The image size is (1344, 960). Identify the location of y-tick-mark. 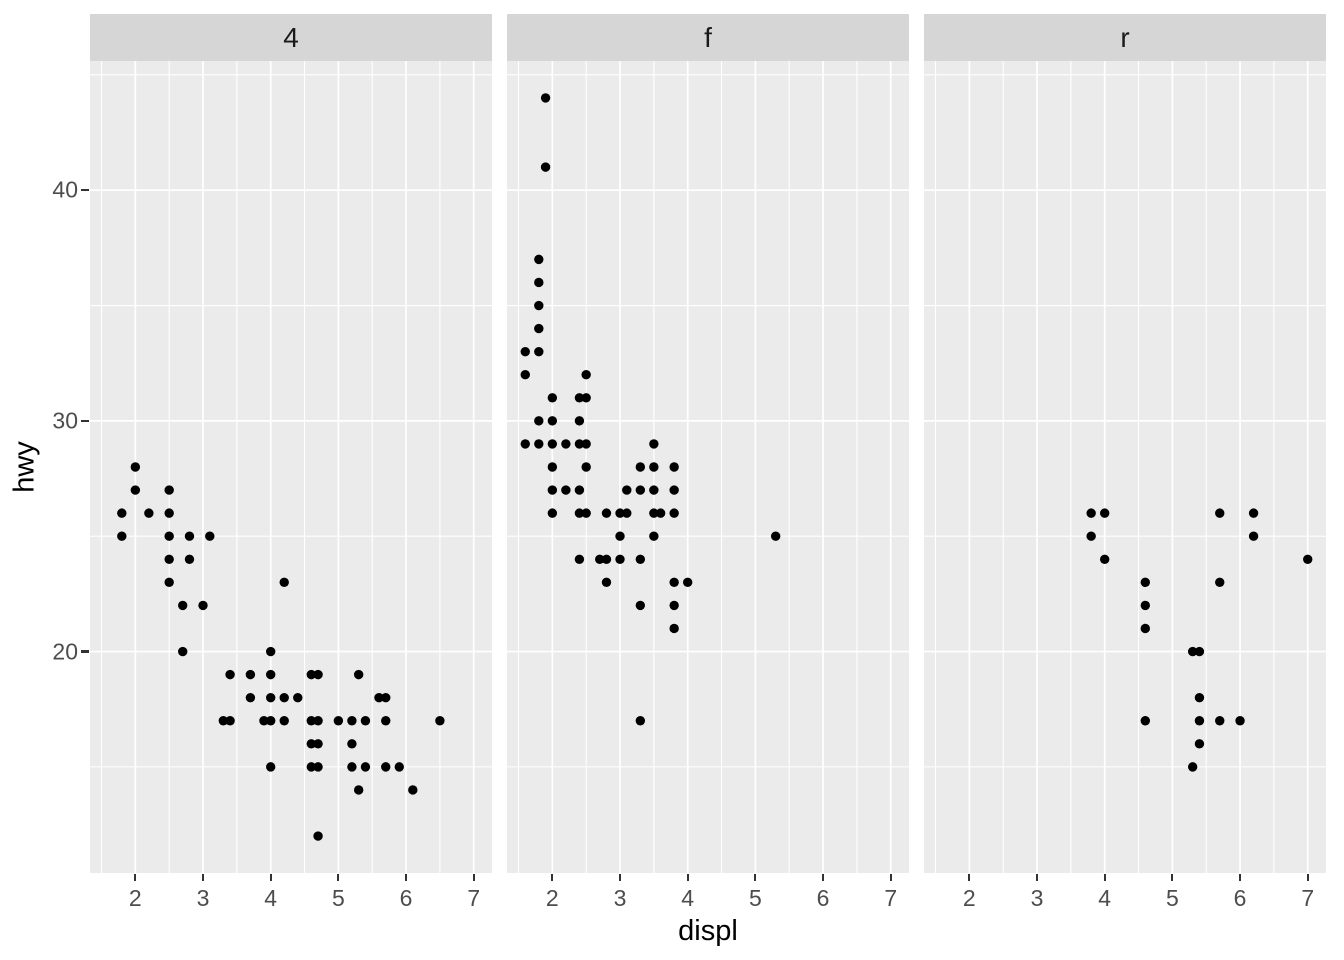
(85, 651).